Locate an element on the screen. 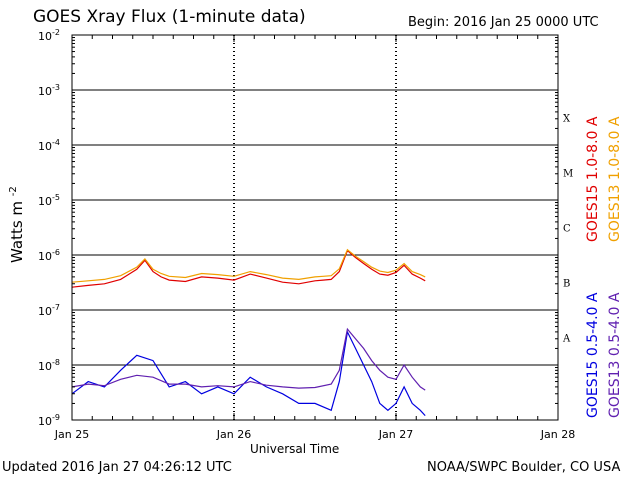 The image size is (640, 480). y-tick-label: 10⁻² is located at coordinates (49, 35).